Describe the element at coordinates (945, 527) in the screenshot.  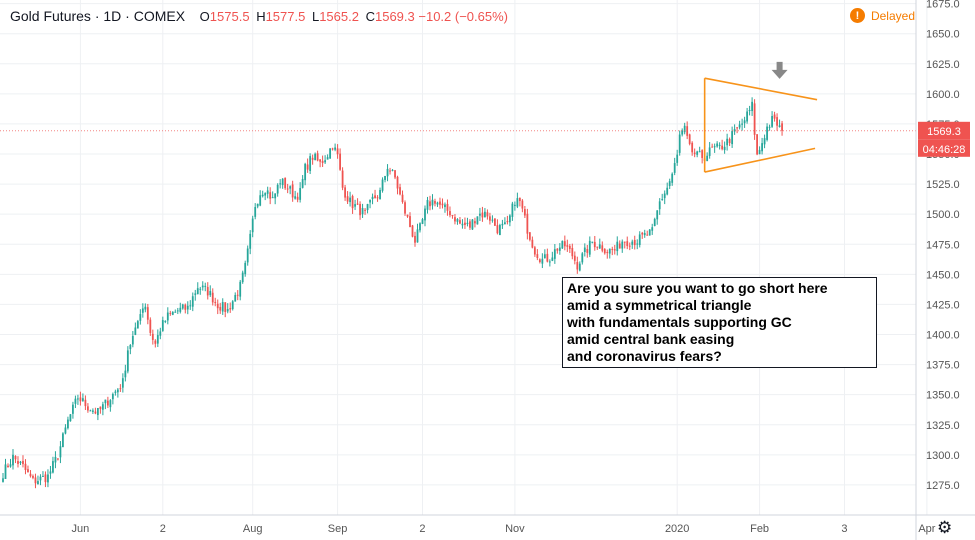
I see `gear-icon: ⚙` at that location.